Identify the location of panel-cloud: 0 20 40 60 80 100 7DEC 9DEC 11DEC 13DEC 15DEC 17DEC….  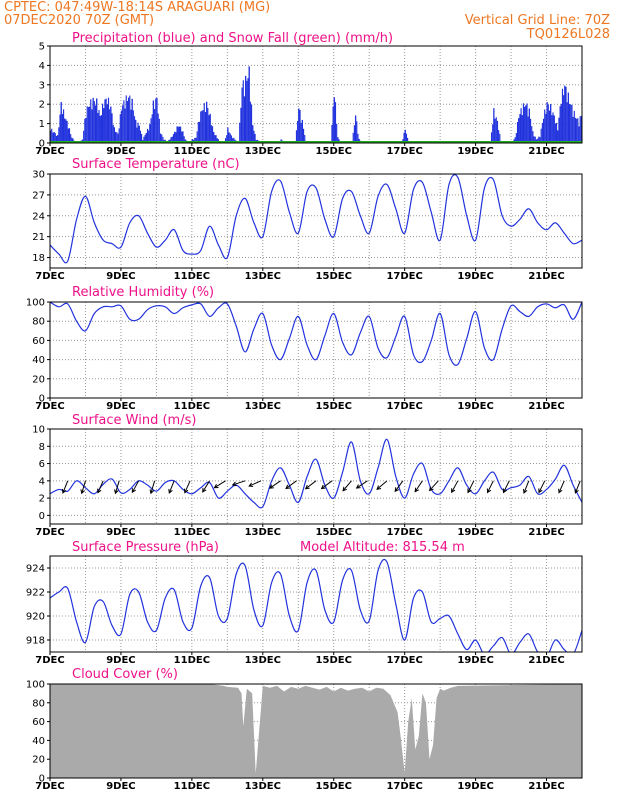
(304, 729).